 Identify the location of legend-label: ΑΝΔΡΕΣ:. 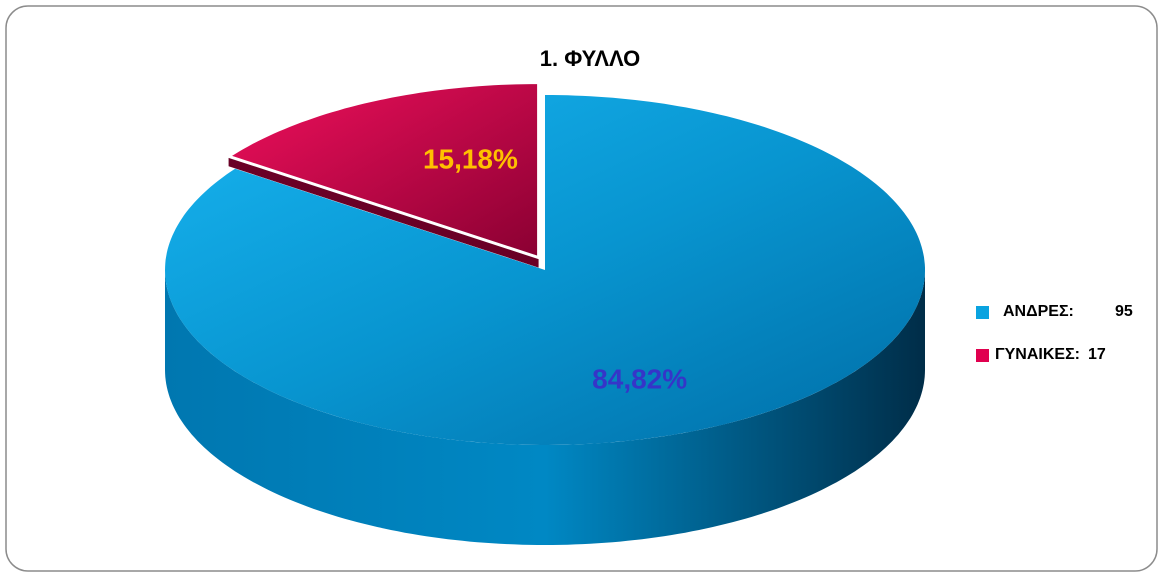
(1038, 311).